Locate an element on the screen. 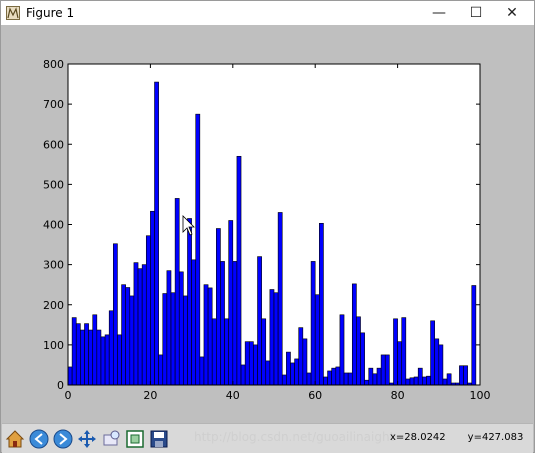 This screenshot has height=453, width=535. forward-icon is located at coordinates (63, 439).